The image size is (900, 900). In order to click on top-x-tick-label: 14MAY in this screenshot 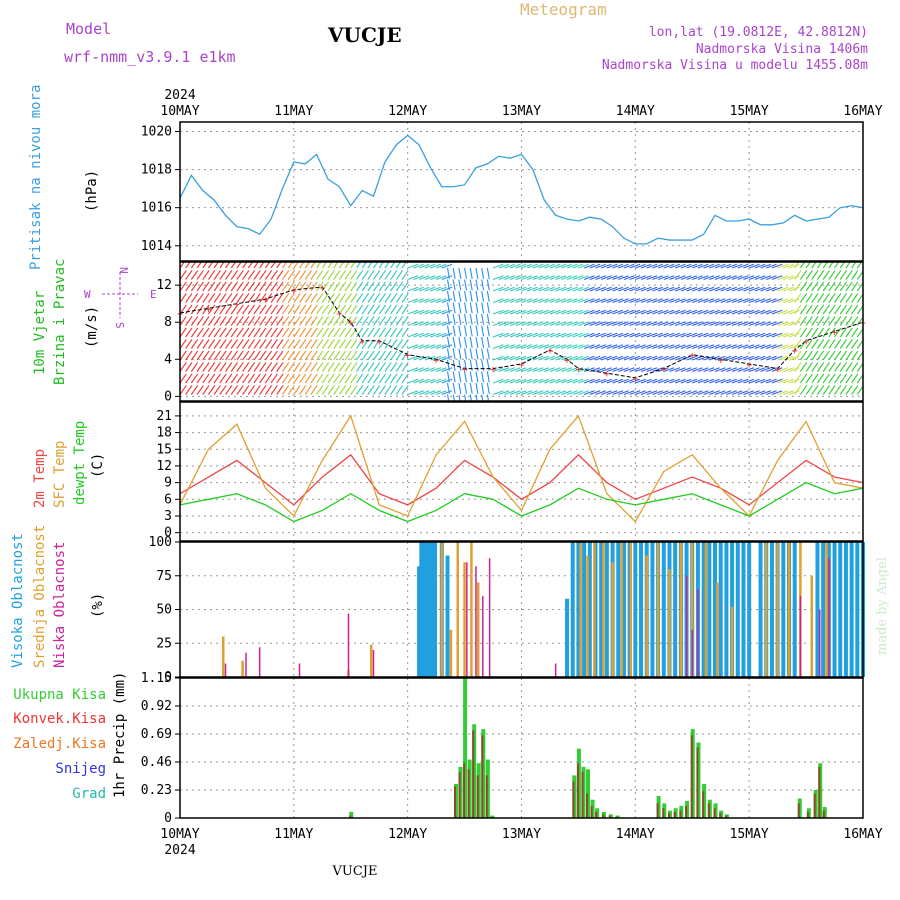, I will do `click(635, 111)`.